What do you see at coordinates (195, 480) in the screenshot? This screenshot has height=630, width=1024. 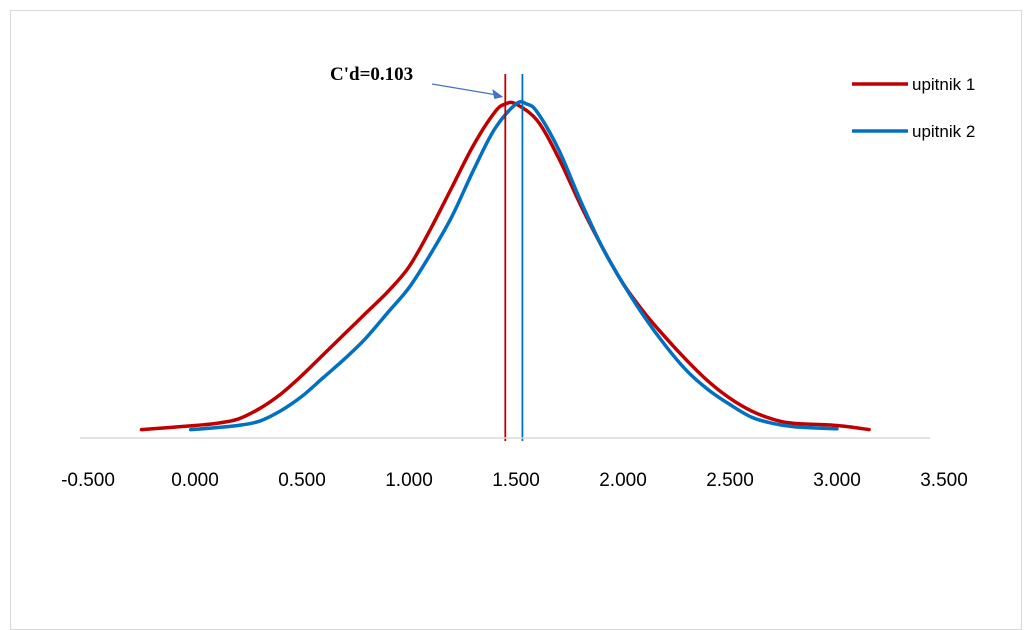 I see `x-tick-label: 0.000` at bounding box center [195, 480].